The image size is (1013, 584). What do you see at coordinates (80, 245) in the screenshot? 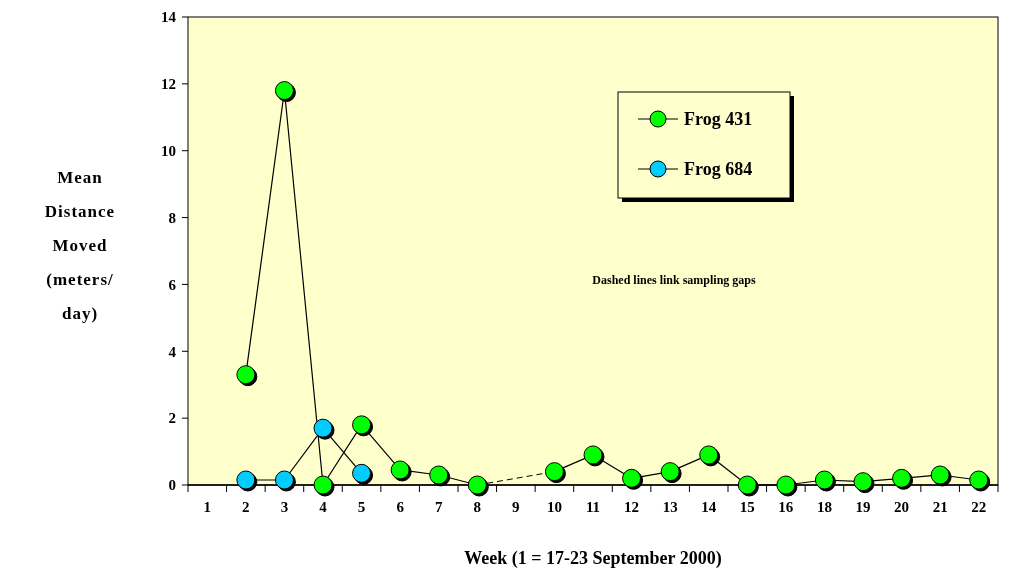
I see `y-axis-title: Mean Distance Moved (meters/ day)` at bounding box center [80, 245].